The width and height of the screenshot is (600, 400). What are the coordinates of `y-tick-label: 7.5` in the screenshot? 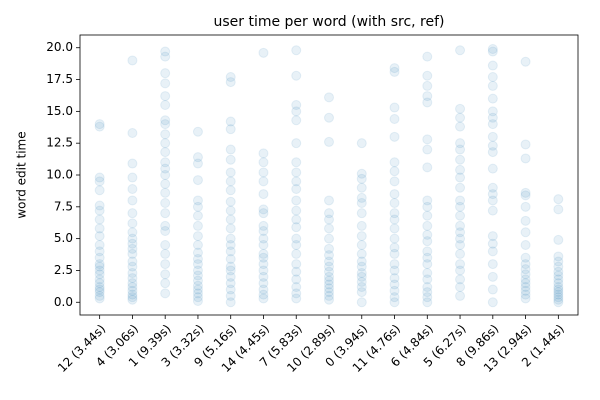 It's located at (63, 206).